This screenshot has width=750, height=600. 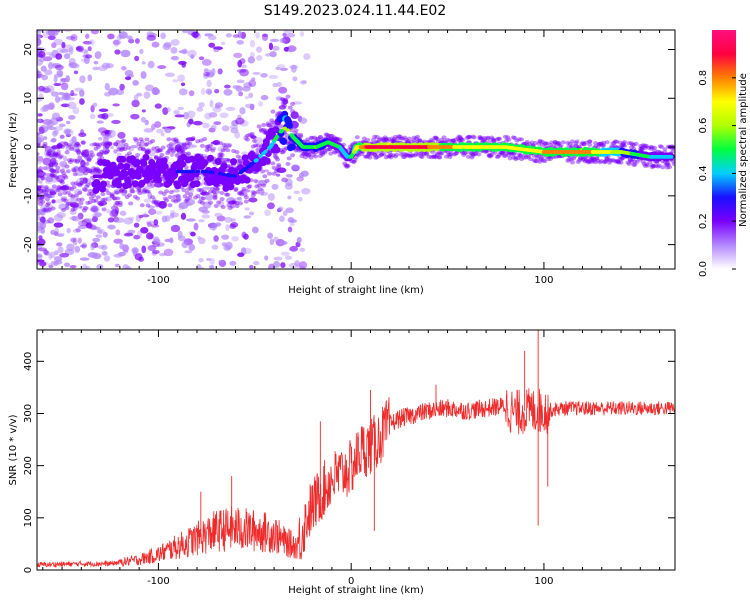 What do you see at coordinates (28, 570) in the screenshot?
I see `snr-ytick-label: 0` at bounding box center [28, 570].